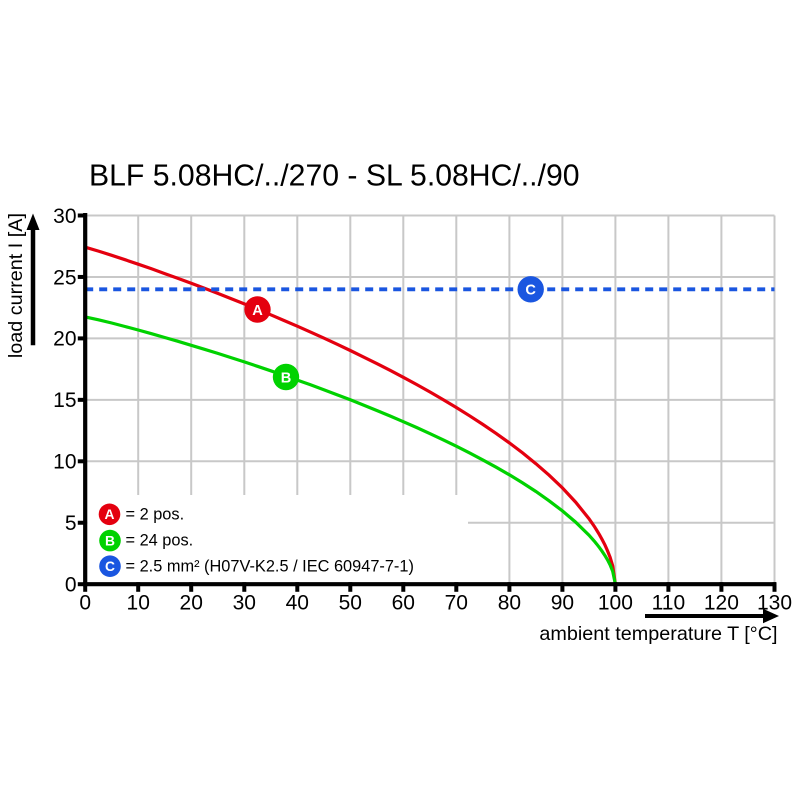 This screenshot has width=800, height=800. I want to click on svg-text: 100, so click(615, 603).